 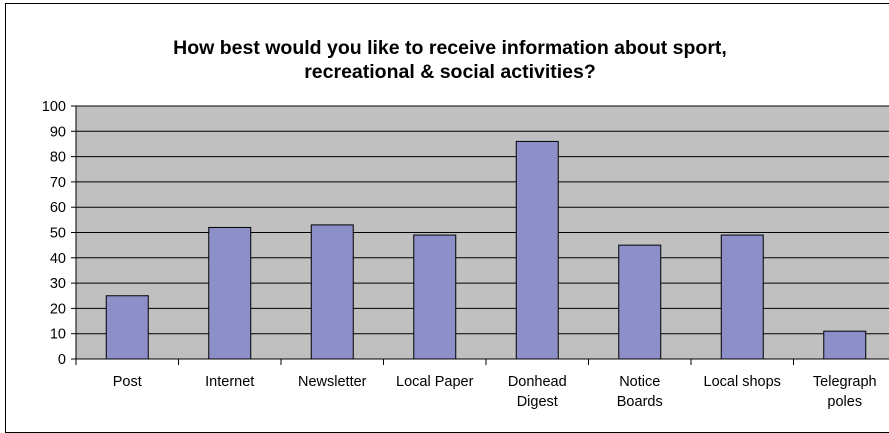 I want to click on x-category-label: Internet, so click(x=229, y=382).